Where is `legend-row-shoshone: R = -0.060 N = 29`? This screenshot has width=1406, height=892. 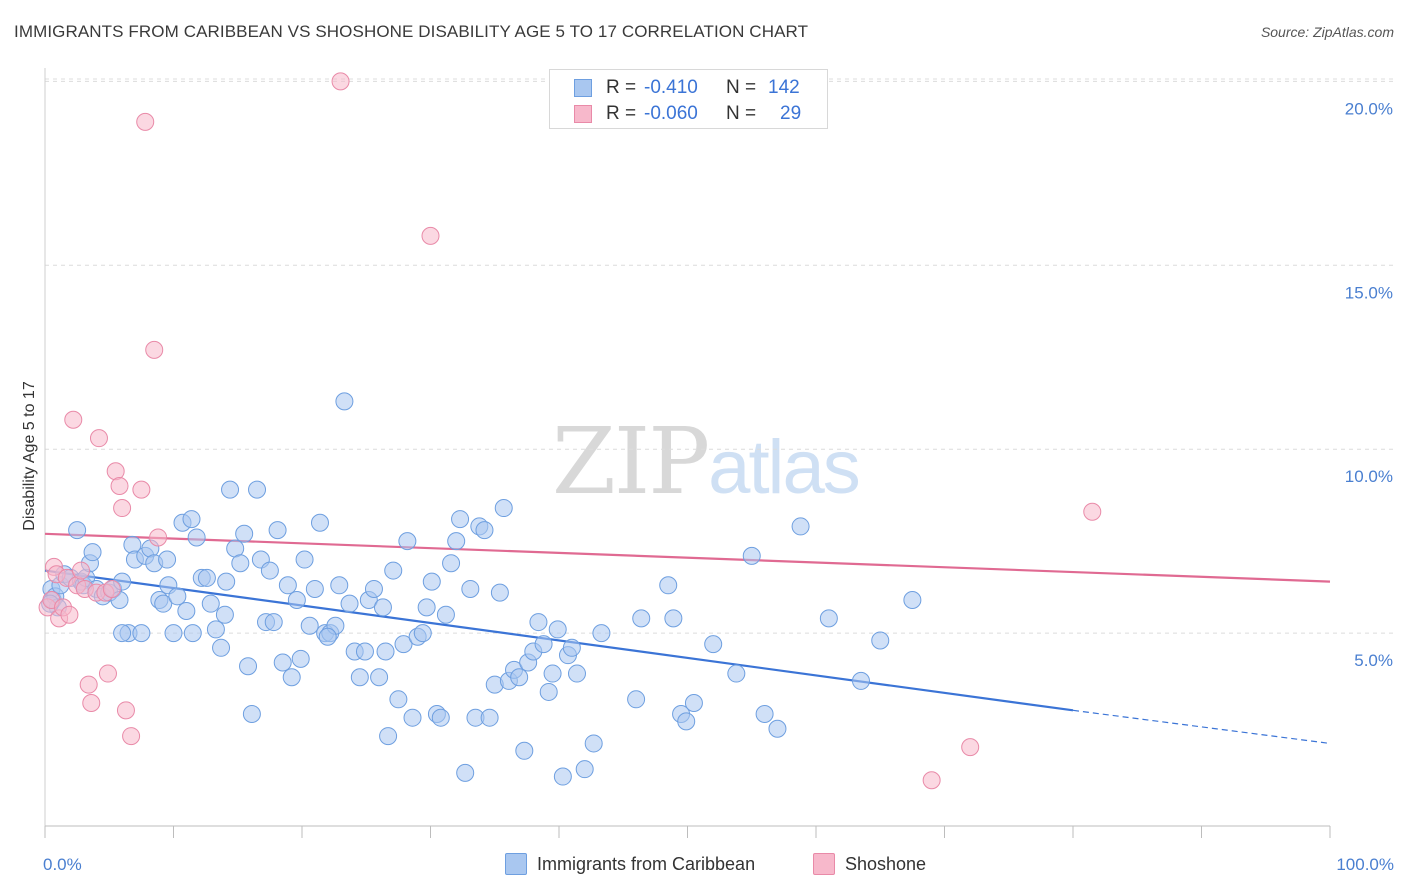 legend-row-shoshone: R = -0.060 N = 29 is located at coordinates (687, 114).